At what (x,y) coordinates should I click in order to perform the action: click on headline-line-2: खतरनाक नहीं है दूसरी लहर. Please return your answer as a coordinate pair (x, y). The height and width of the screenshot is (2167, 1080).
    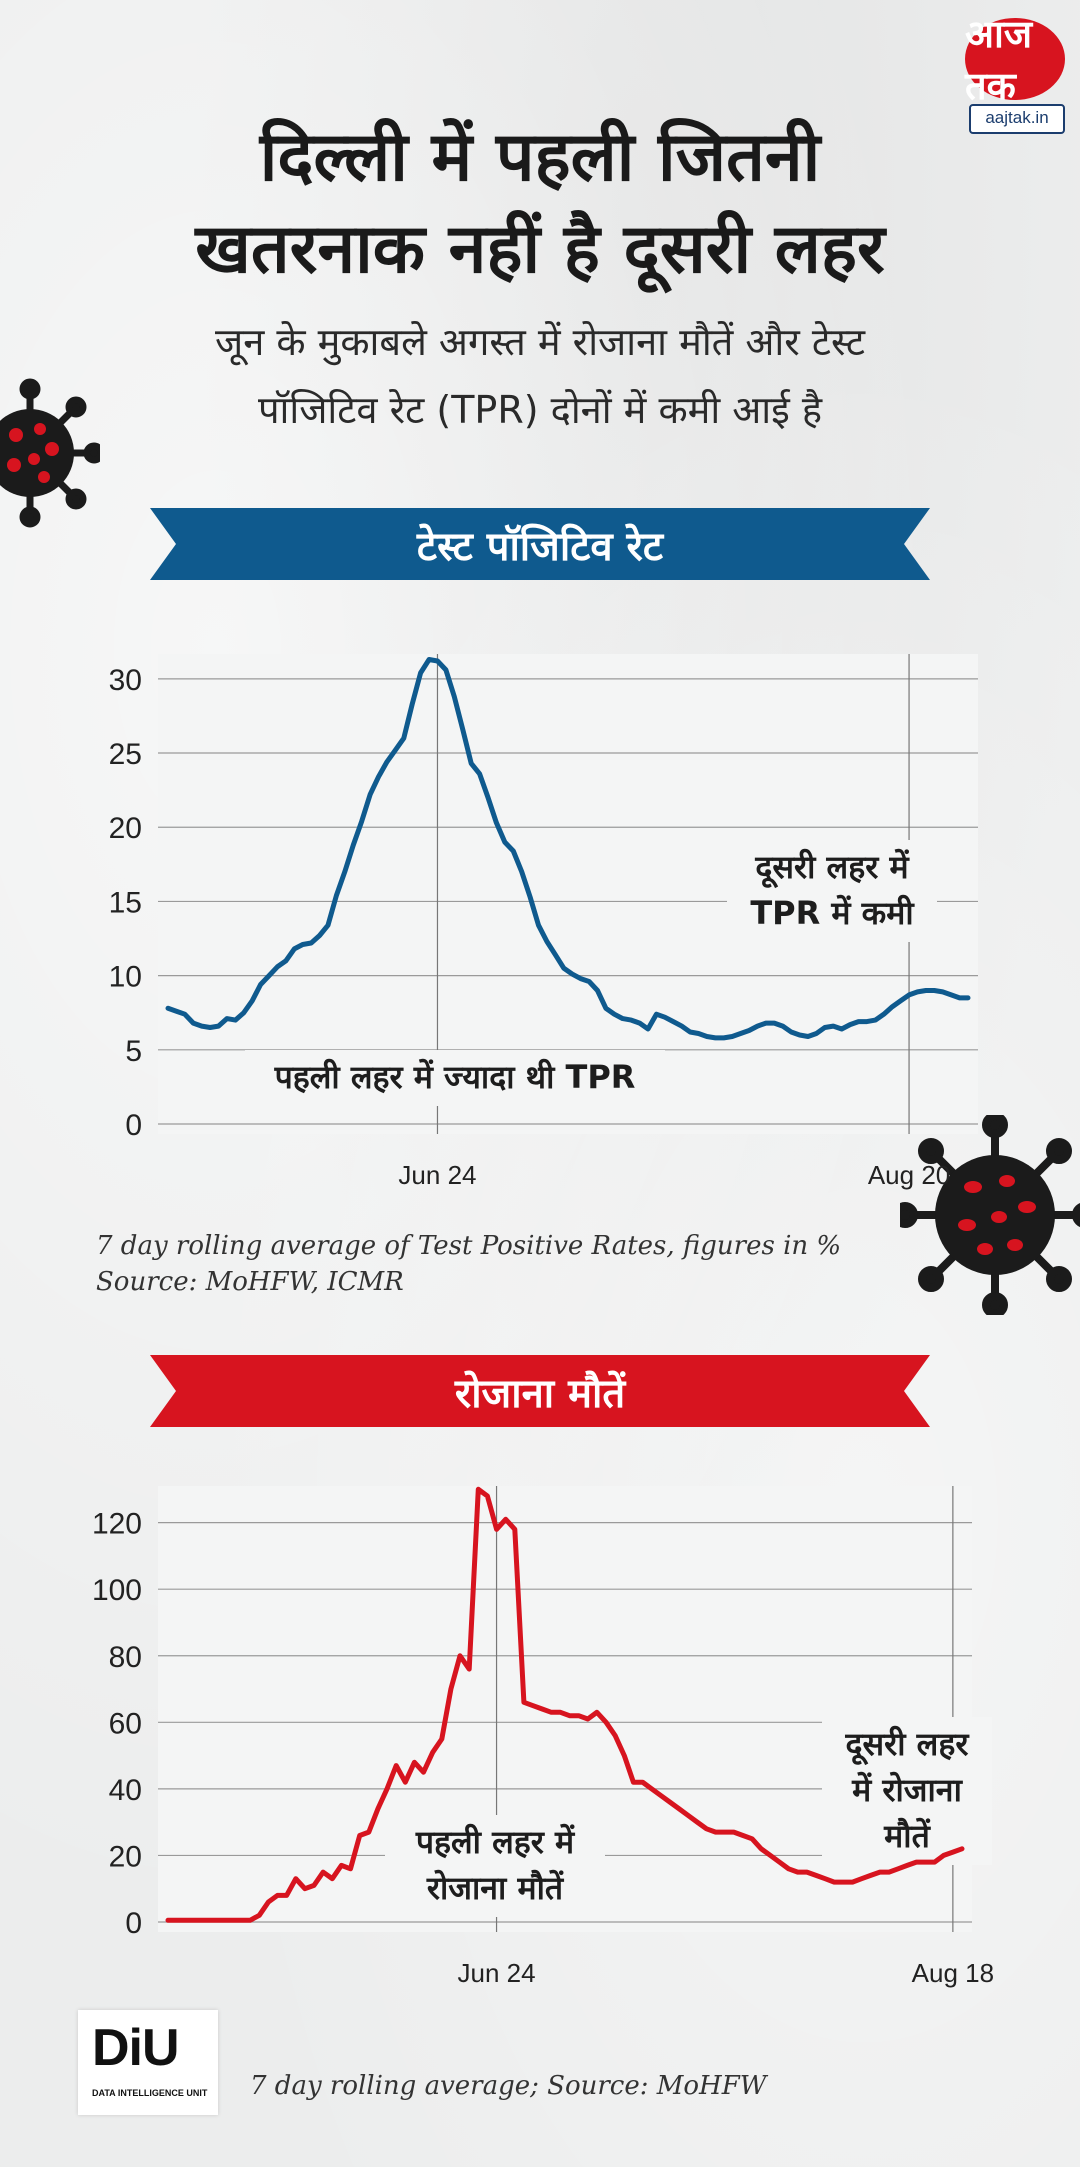
    Looking at the image, I should click on (540, 249).